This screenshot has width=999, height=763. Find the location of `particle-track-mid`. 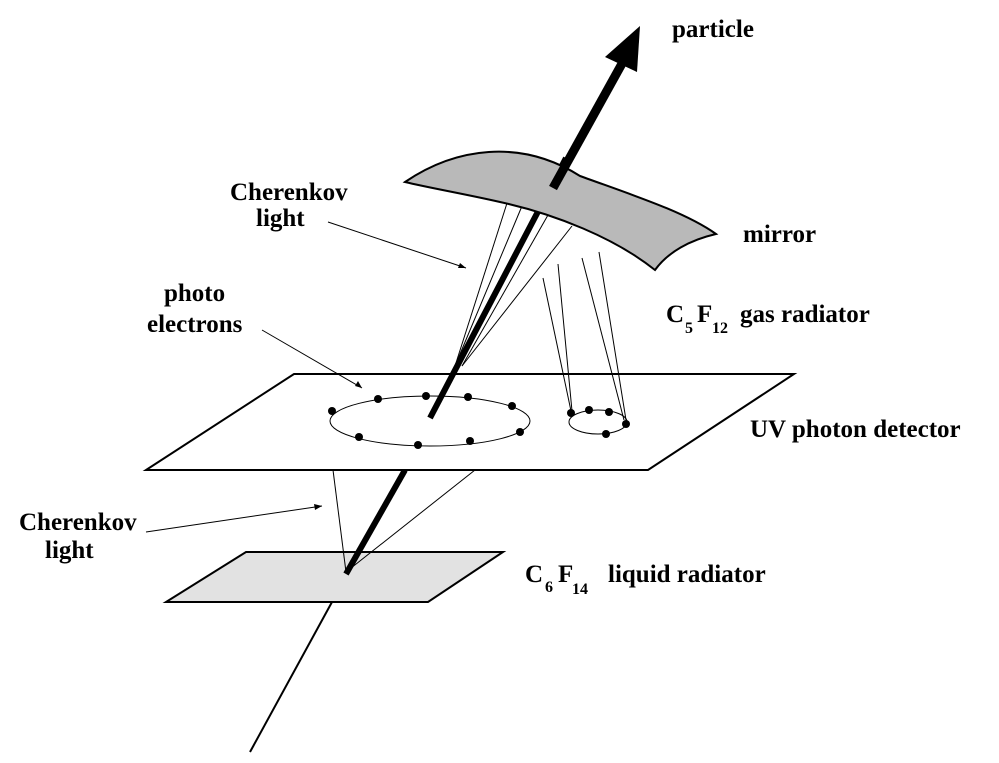

particle-track-mid is located at coordinates (375, 522).